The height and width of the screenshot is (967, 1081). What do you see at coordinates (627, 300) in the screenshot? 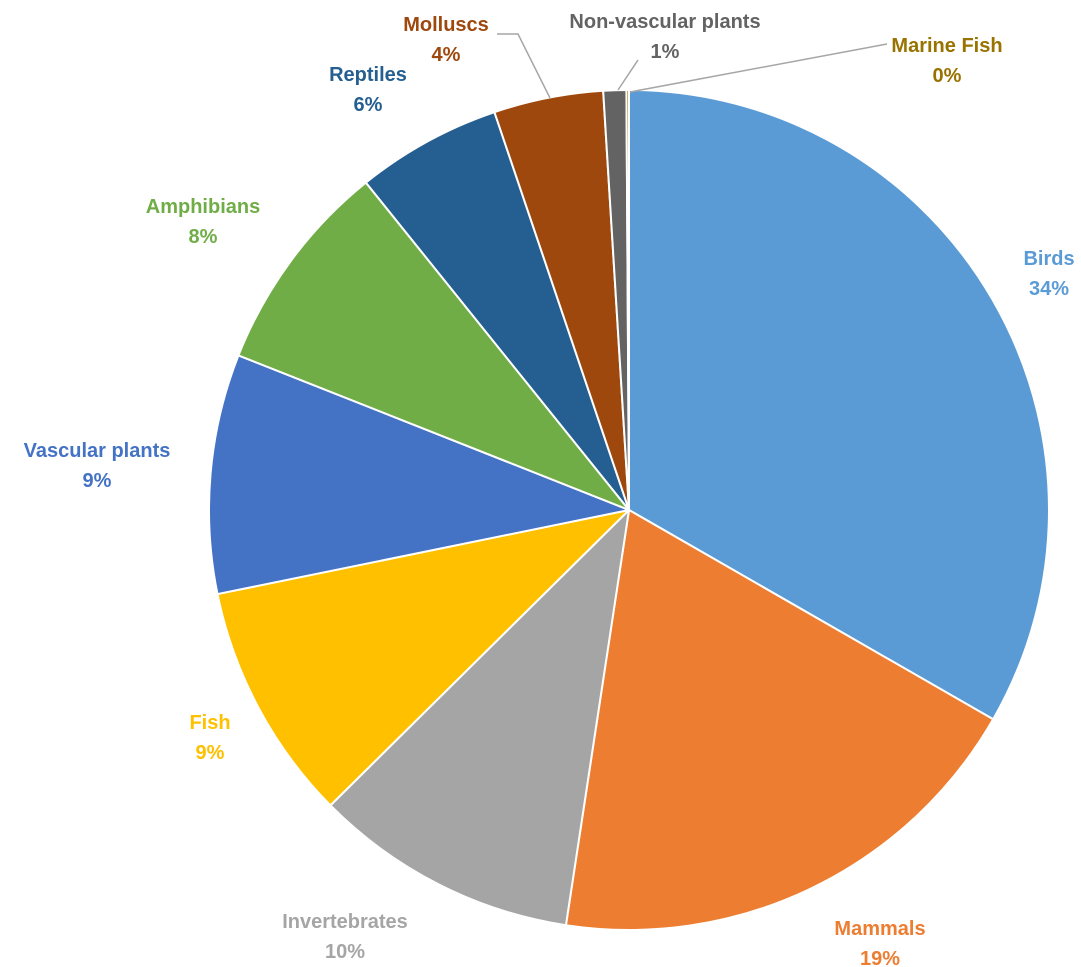
I see `pie-slice-marine-fish` at bounding box center [627, 300].